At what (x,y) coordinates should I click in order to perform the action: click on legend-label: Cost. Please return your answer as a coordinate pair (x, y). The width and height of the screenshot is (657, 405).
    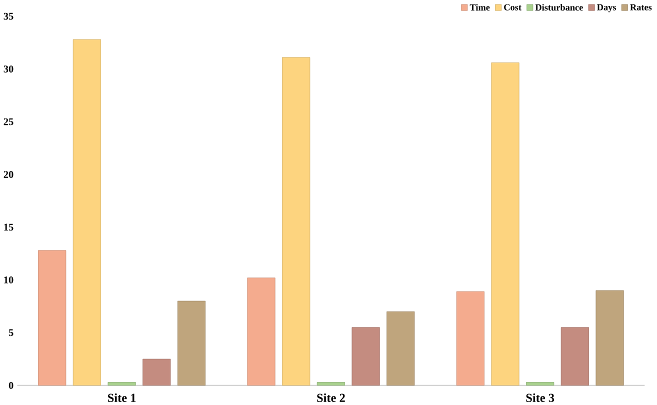
    Looking at the image, I should click on (513, 7).